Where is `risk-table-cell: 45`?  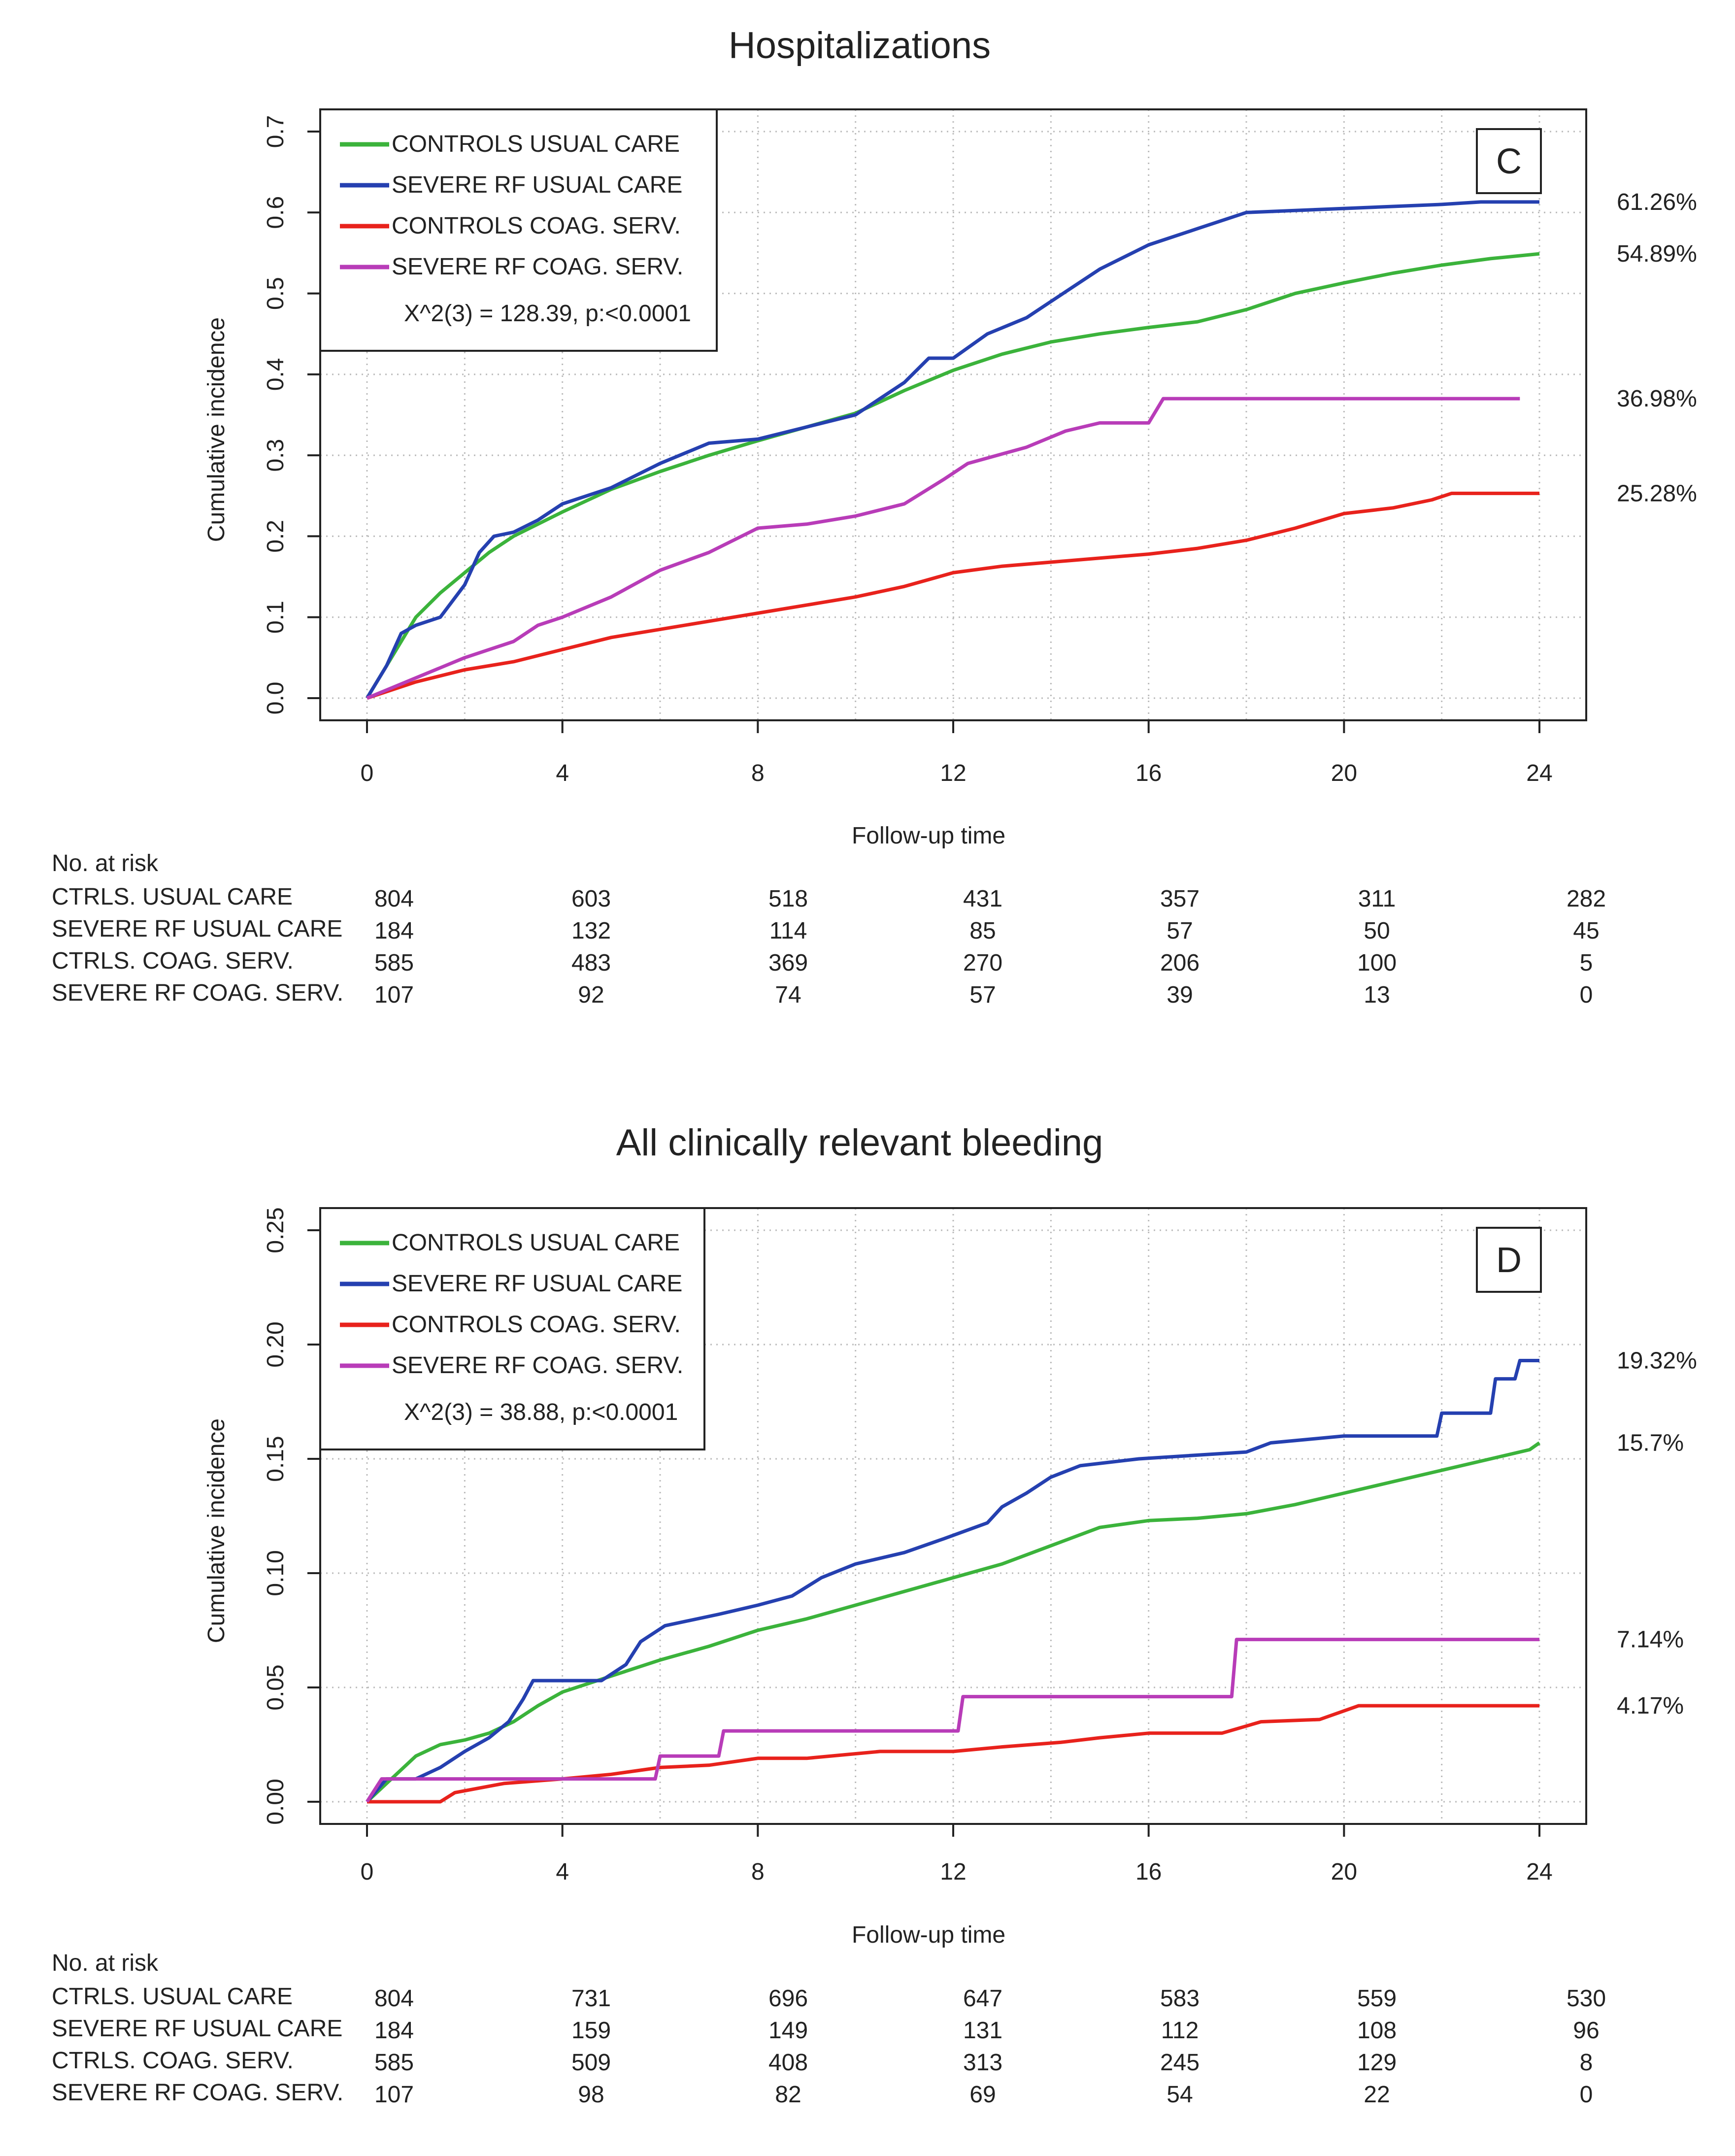 risk-table-cell: 45 is located at coordinates (1586, 931).